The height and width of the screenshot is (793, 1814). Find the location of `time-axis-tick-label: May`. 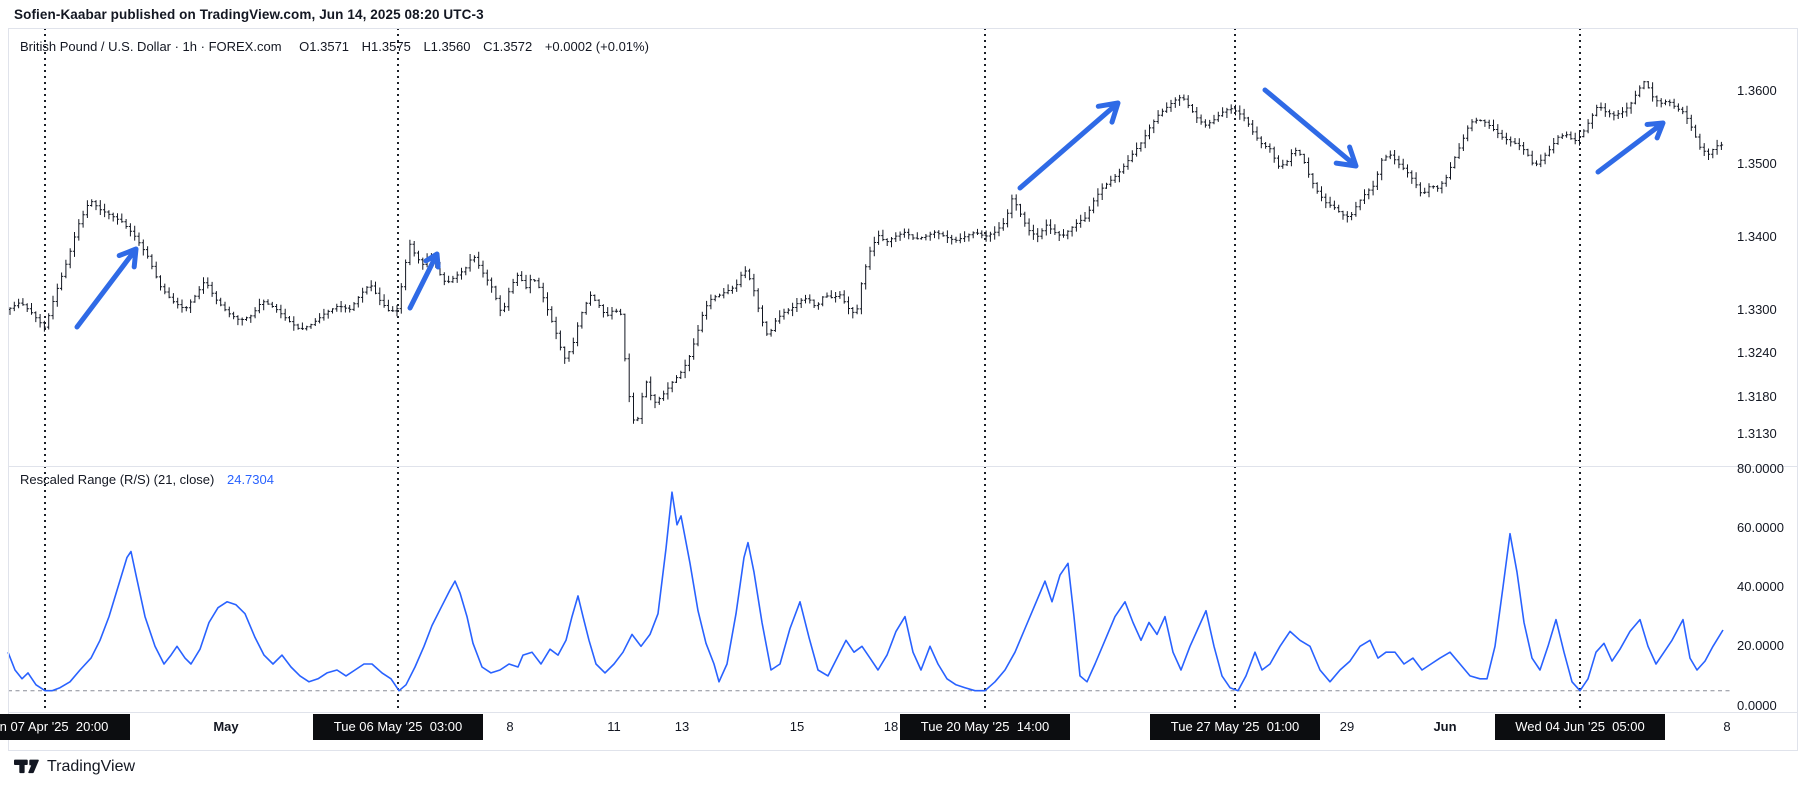

time-axis-tick-label: May is located at coordinates (226, 726).